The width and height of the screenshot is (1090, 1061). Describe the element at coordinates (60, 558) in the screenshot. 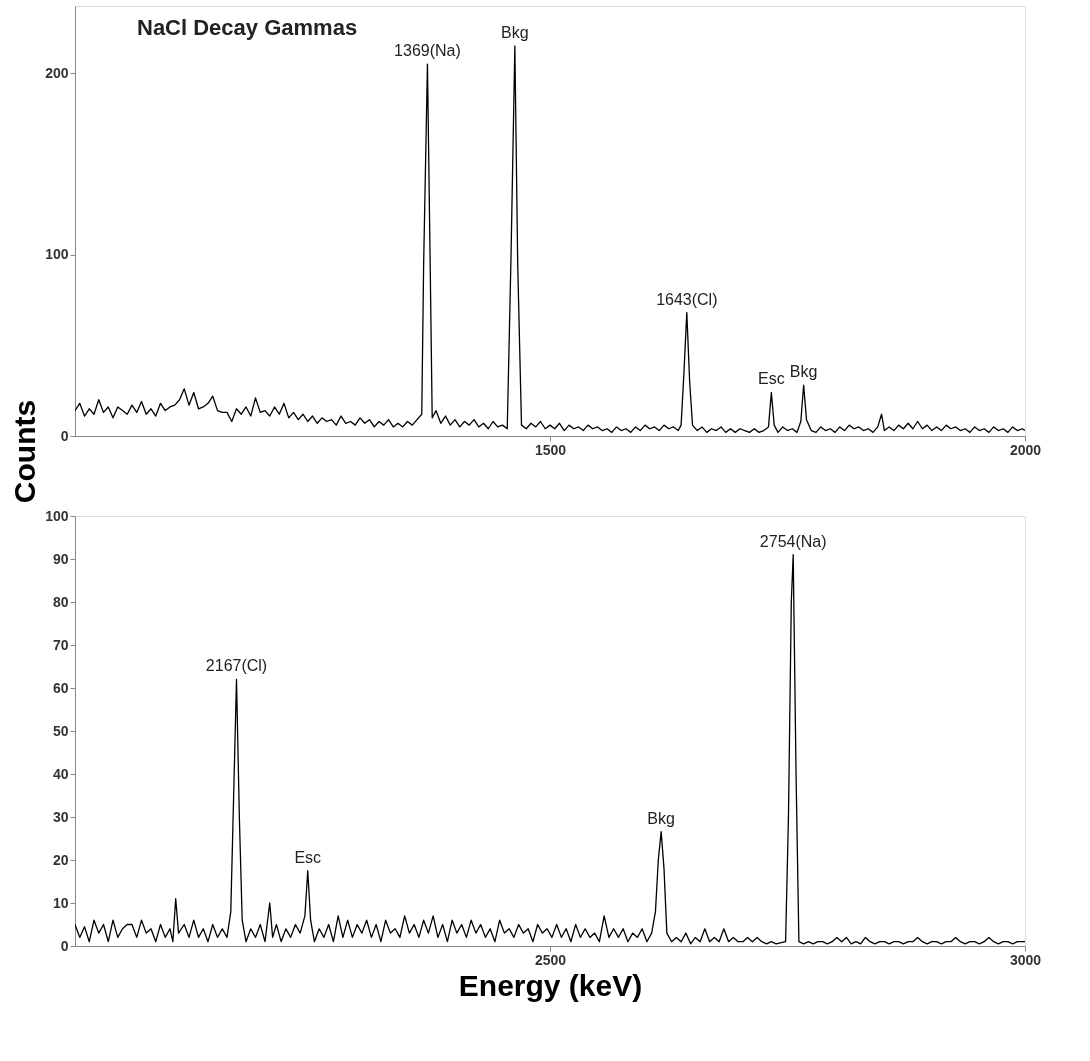

I see `y-tick-label: 90` at that location.